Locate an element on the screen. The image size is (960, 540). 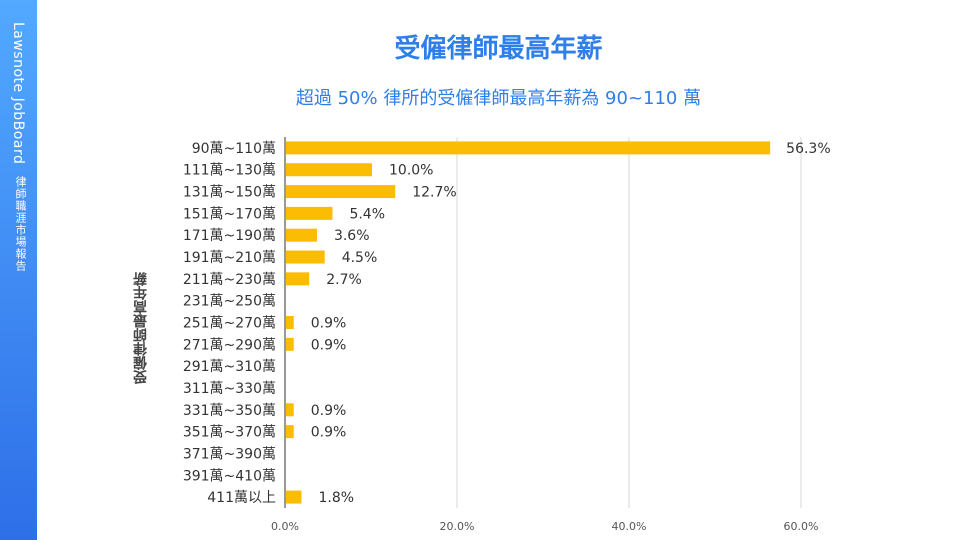
data-label: 4.5% is located at coordinates (360, 258).